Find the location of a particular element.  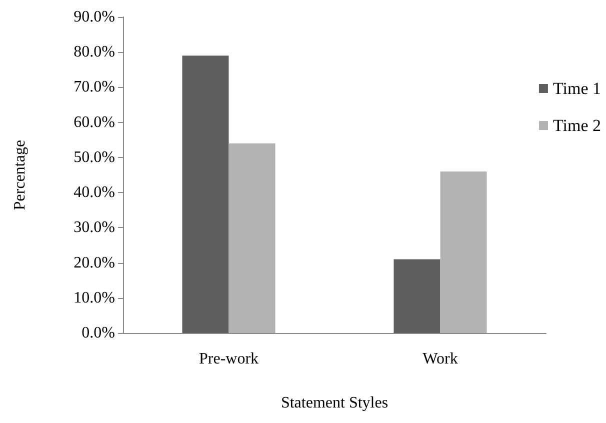

y-tick-label: 40.0% is located at coordinates (94, 193).